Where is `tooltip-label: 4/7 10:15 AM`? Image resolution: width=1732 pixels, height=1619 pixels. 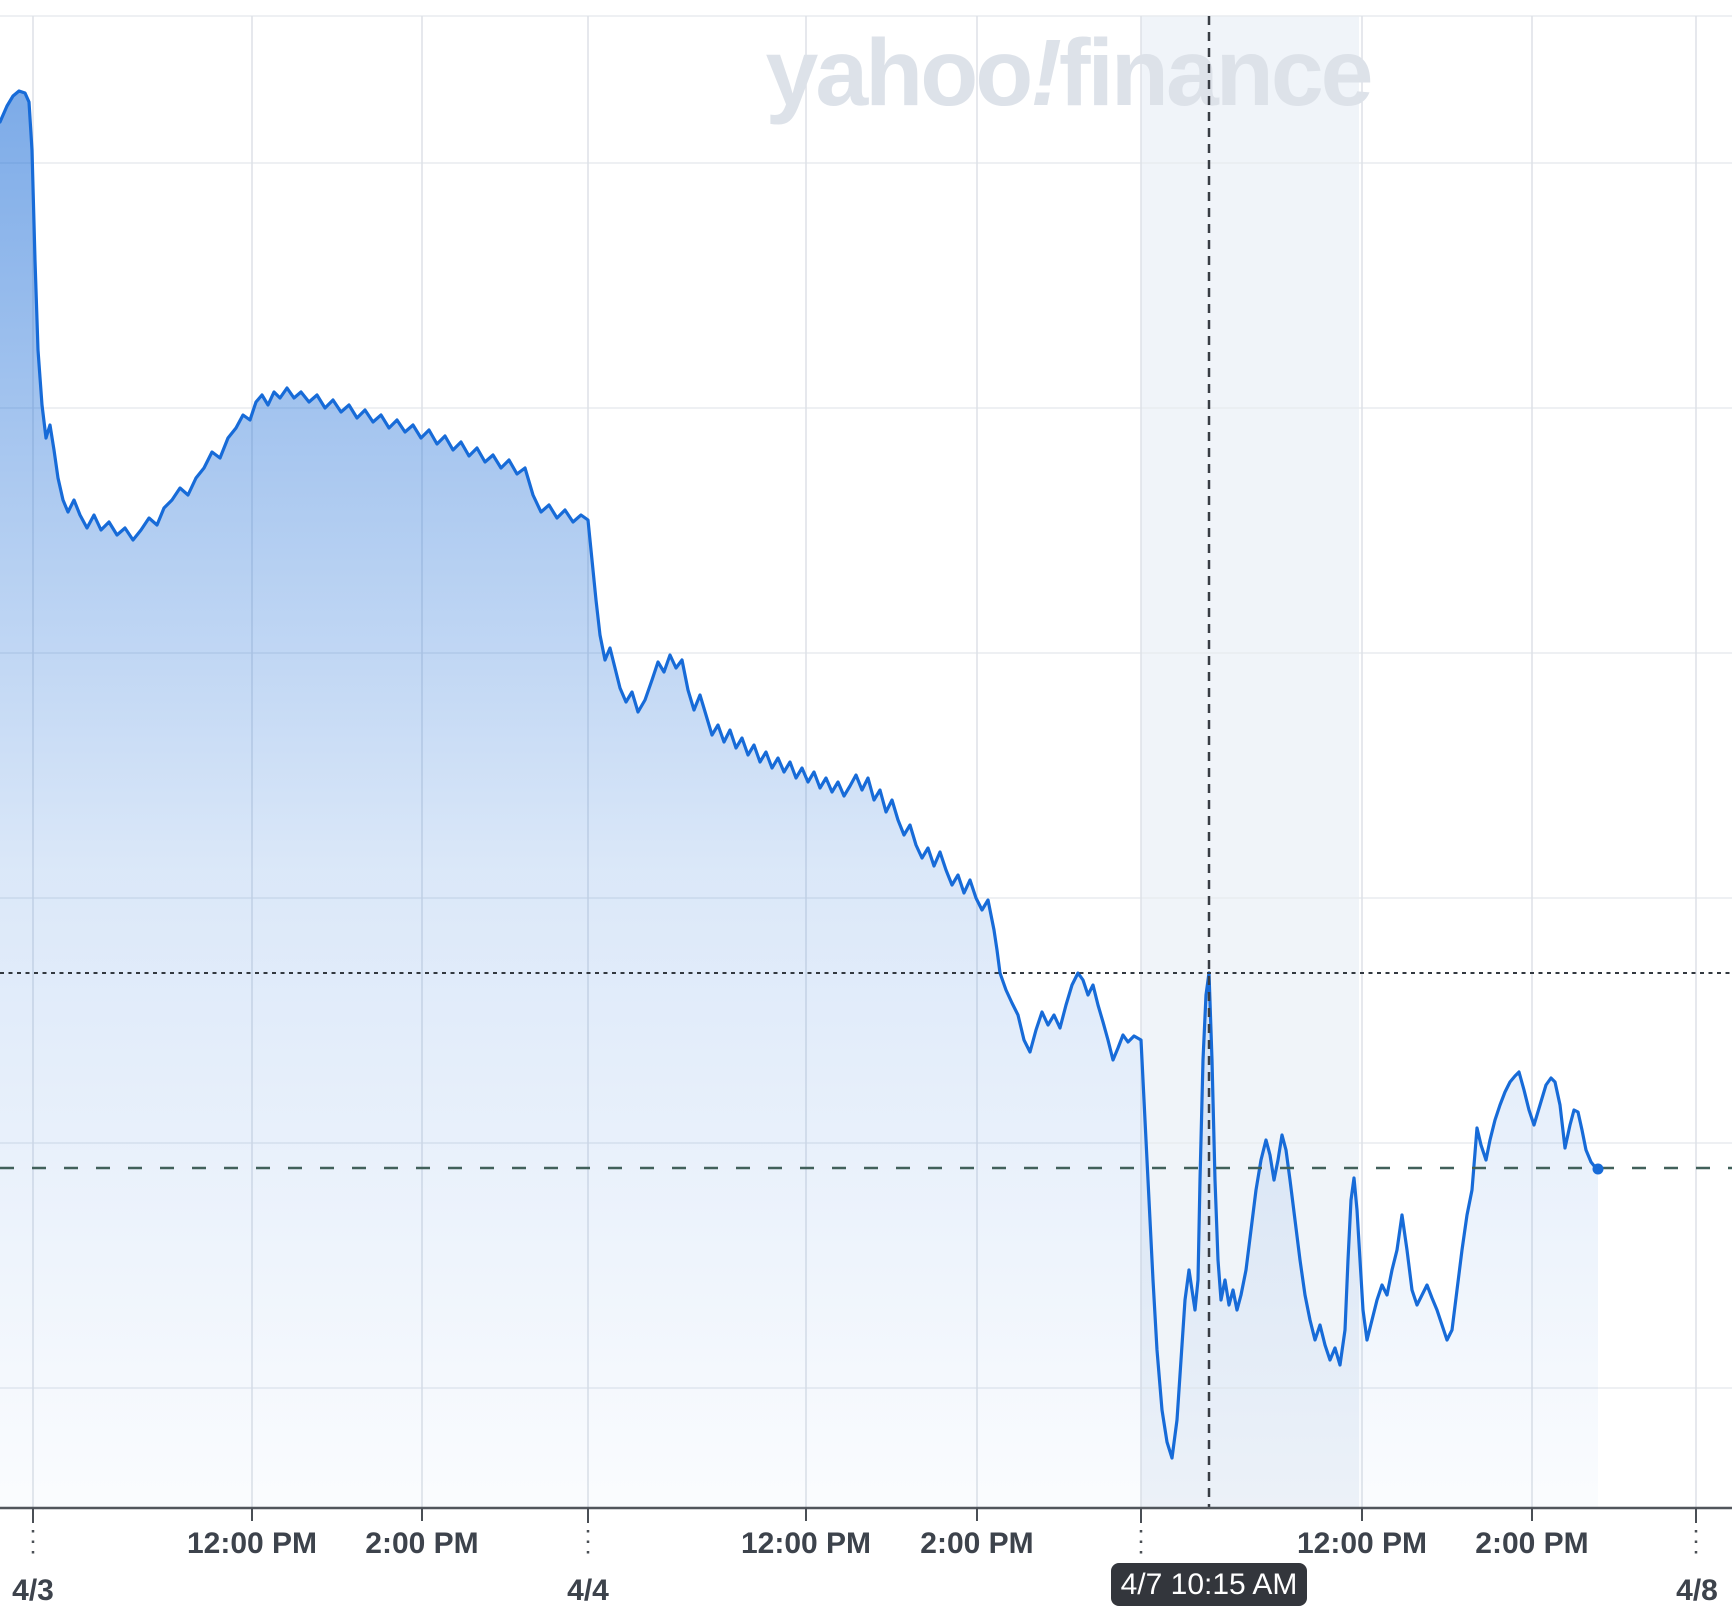
tooltip-label: 4/7 10:15 AM is located at coordinates (1209, 1584).